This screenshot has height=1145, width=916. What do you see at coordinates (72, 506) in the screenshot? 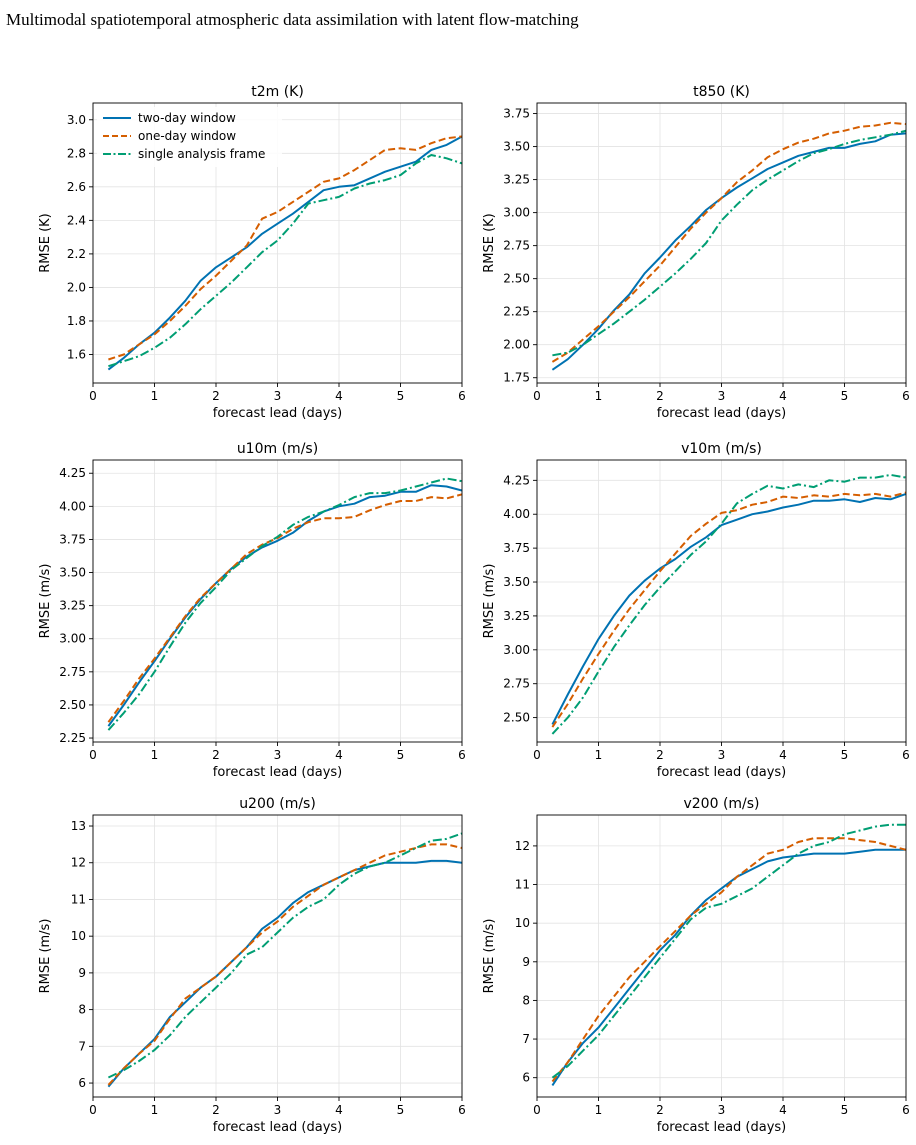
I see `y-tick-label: 4.00` at bounding box center [72, 506].